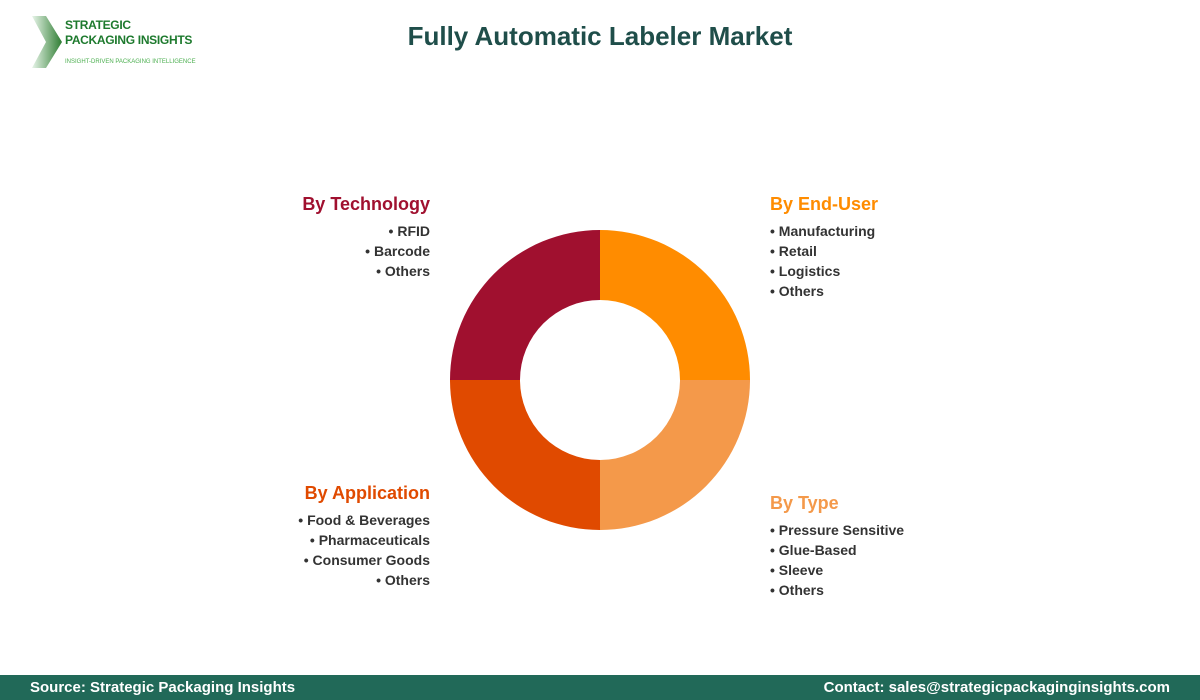  Describe the element at coordinates (817, 550) in the screenshot. I see `segment-item-label: Glue-Based` at that location.